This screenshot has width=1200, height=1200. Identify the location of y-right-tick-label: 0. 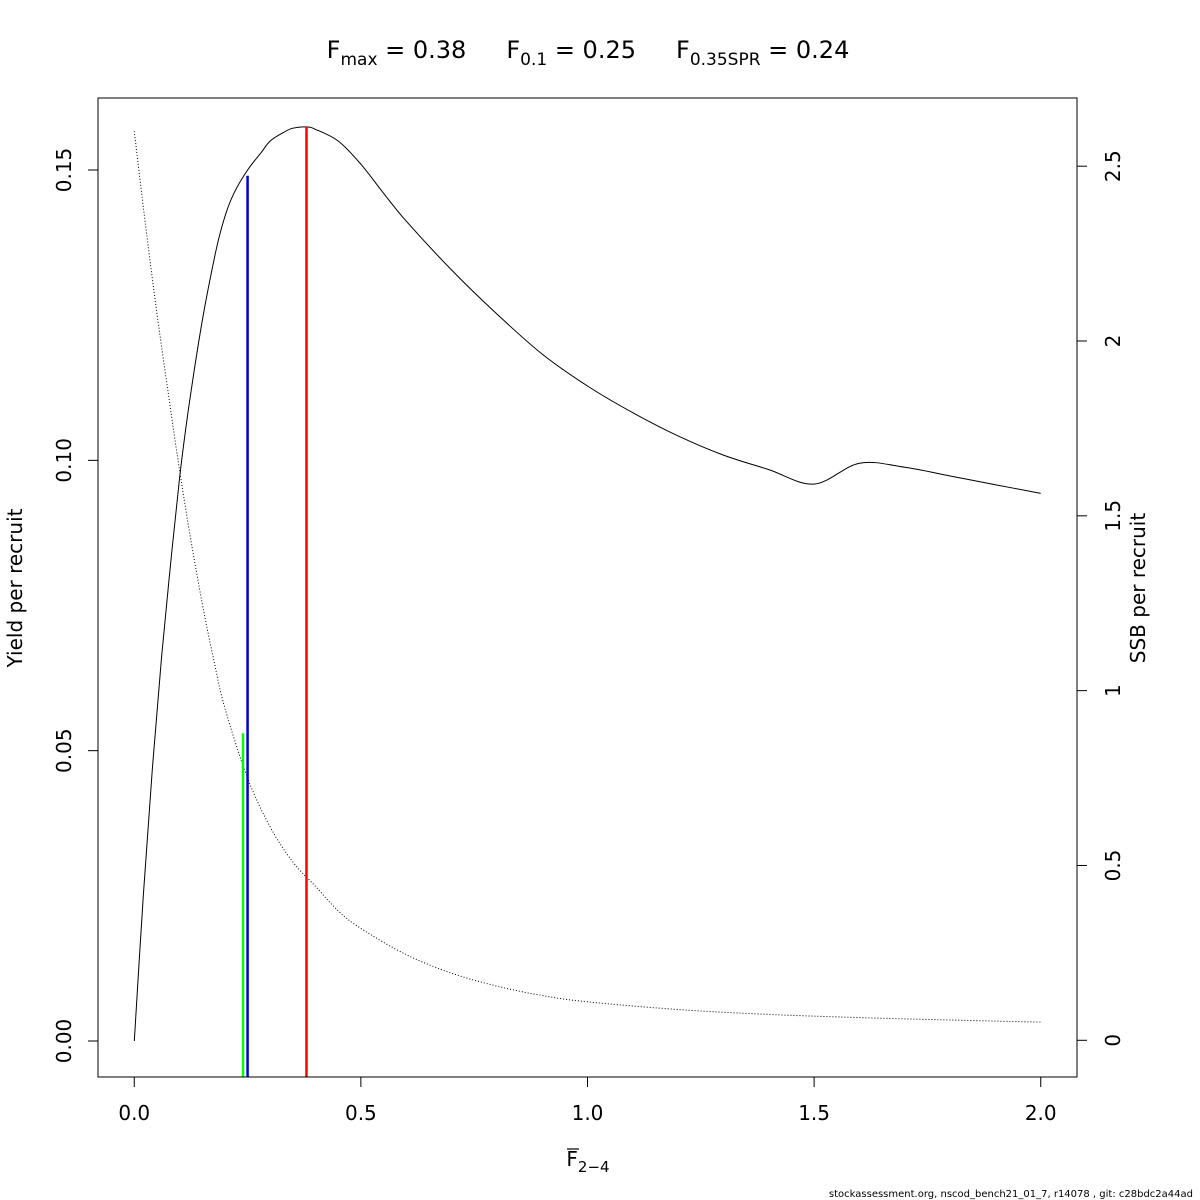
(1113, 1040).